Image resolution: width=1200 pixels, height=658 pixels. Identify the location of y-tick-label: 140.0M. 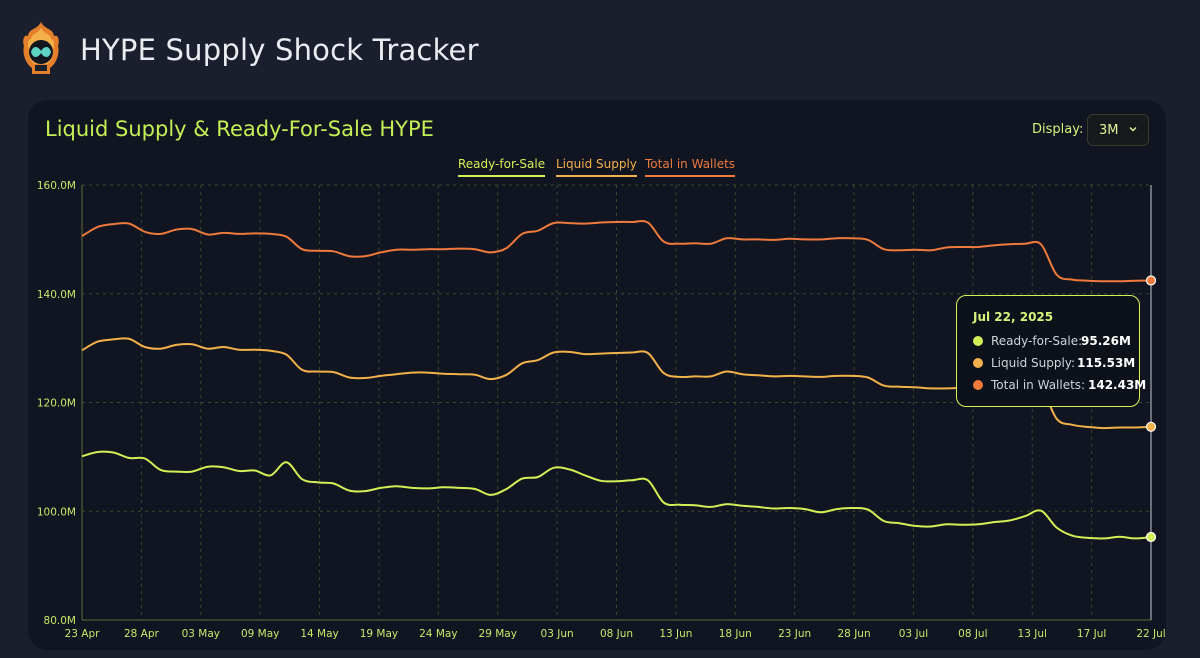
(56, 295).